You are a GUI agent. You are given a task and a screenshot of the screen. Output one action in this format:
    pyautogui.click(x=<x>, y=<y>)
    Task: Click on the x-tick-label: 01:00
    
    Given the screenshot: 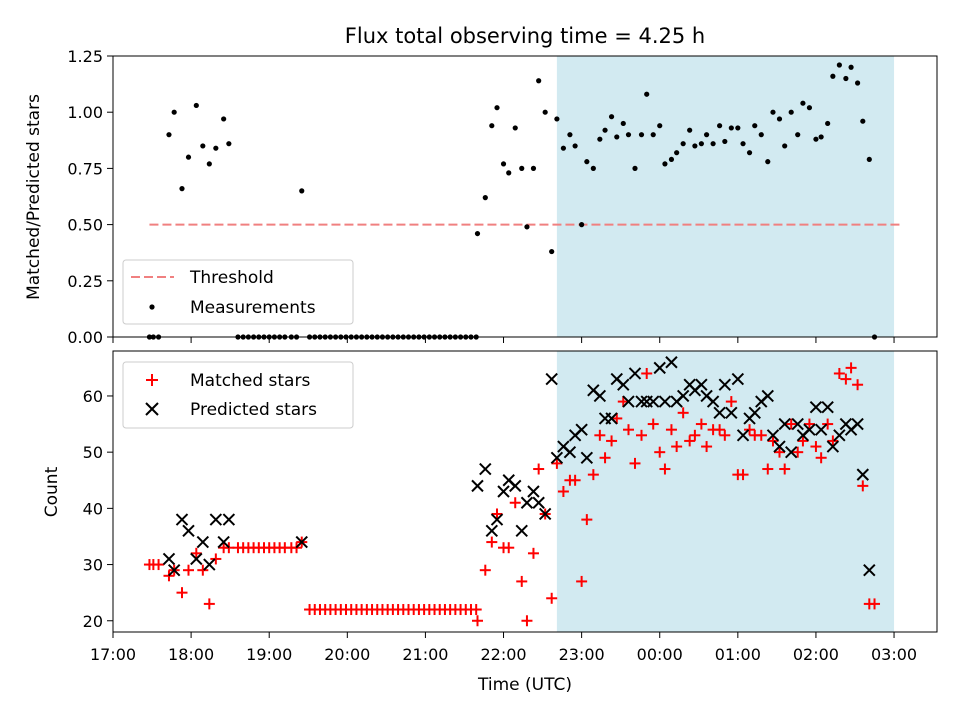 What is the action you would take?
    pyautogui.click(x=738, y=654)
    